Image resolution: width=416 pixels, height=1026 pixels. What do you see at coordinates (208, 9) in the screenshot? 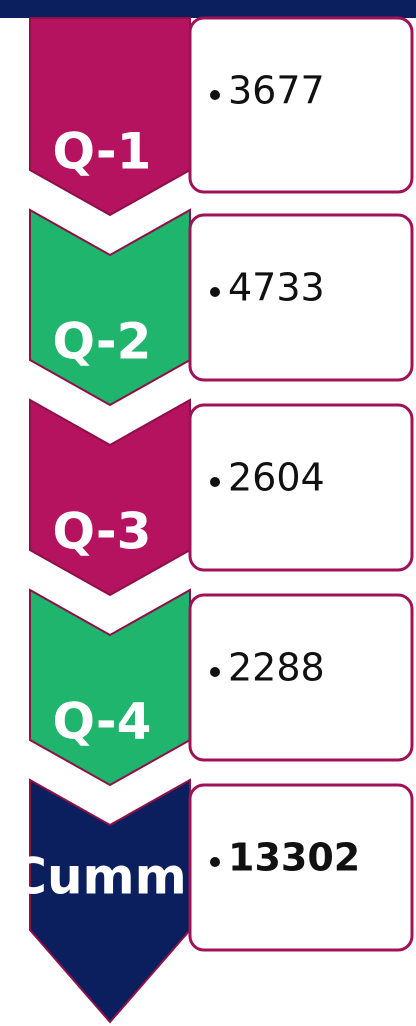
I see `top-bar` at bounding box center [208, 9].